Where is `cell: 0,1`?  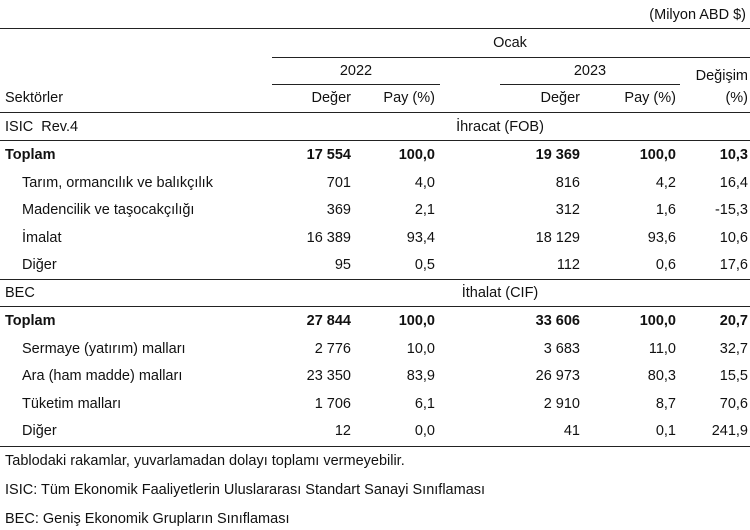
cell: 0,1 is located at coordinates (665, 431).